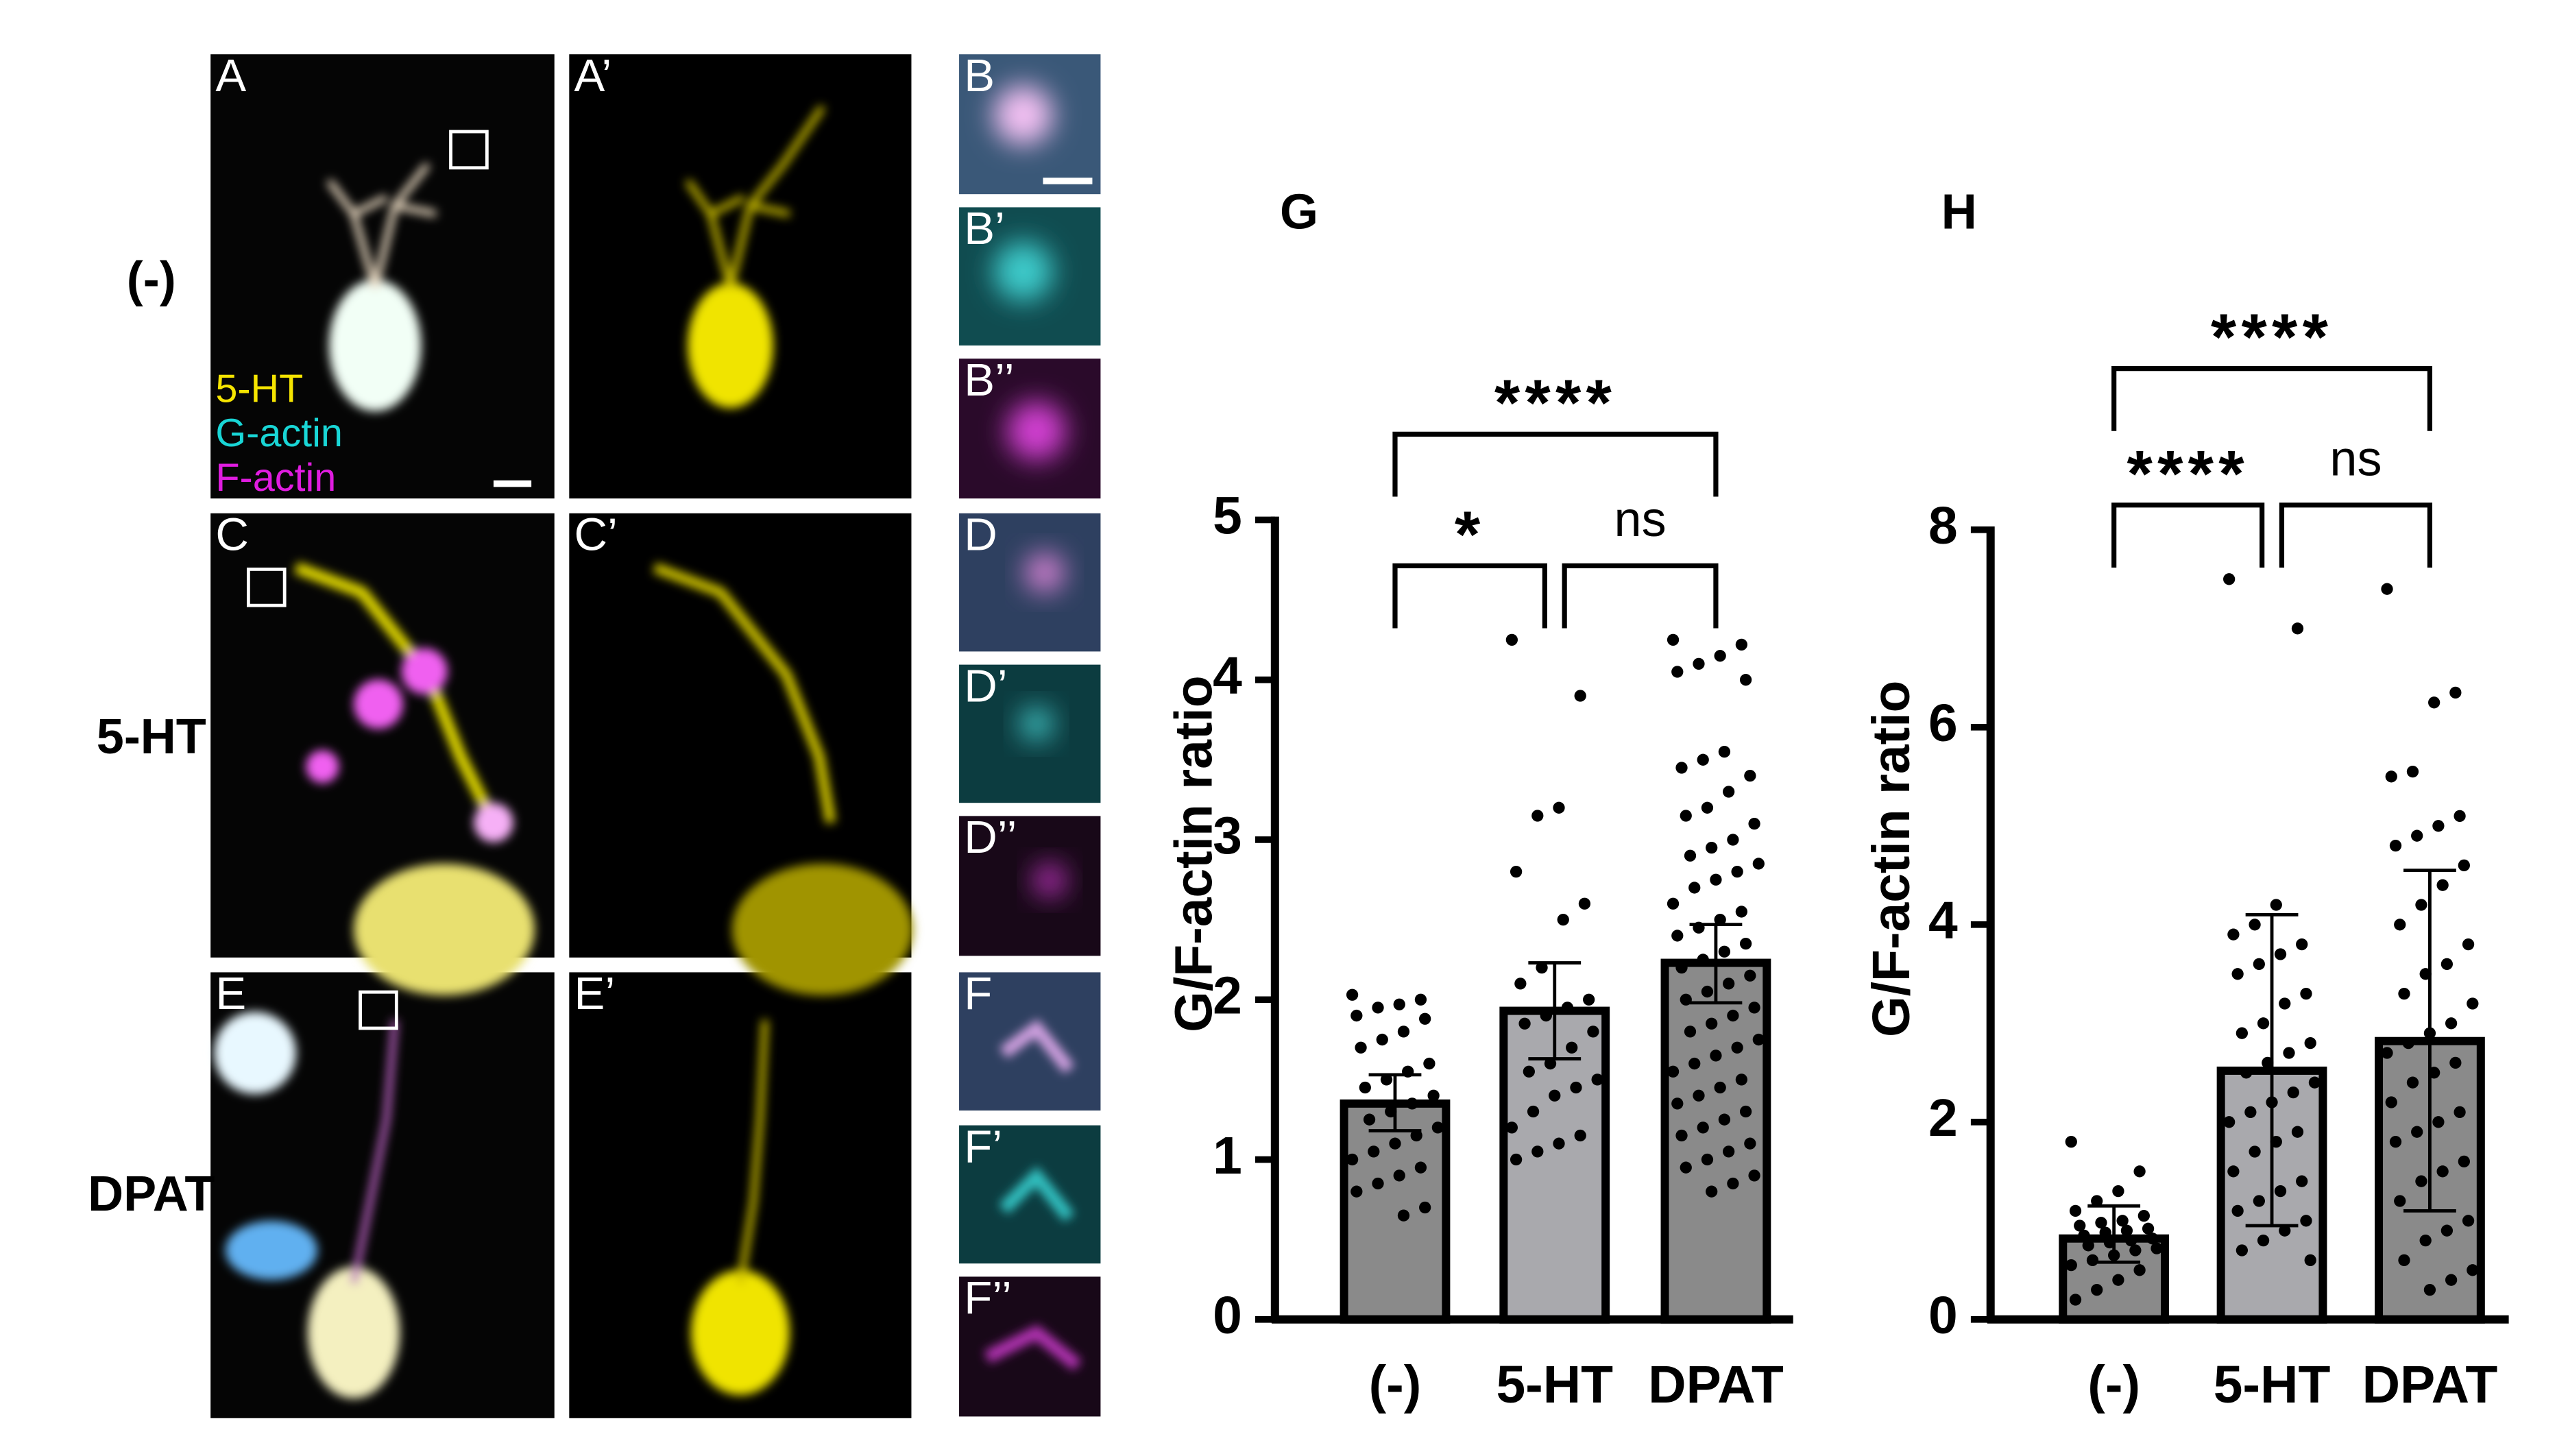 This screenshot has width=2568, height=1456. I want to click on legend-entry: F-actin, so click(275, 478).